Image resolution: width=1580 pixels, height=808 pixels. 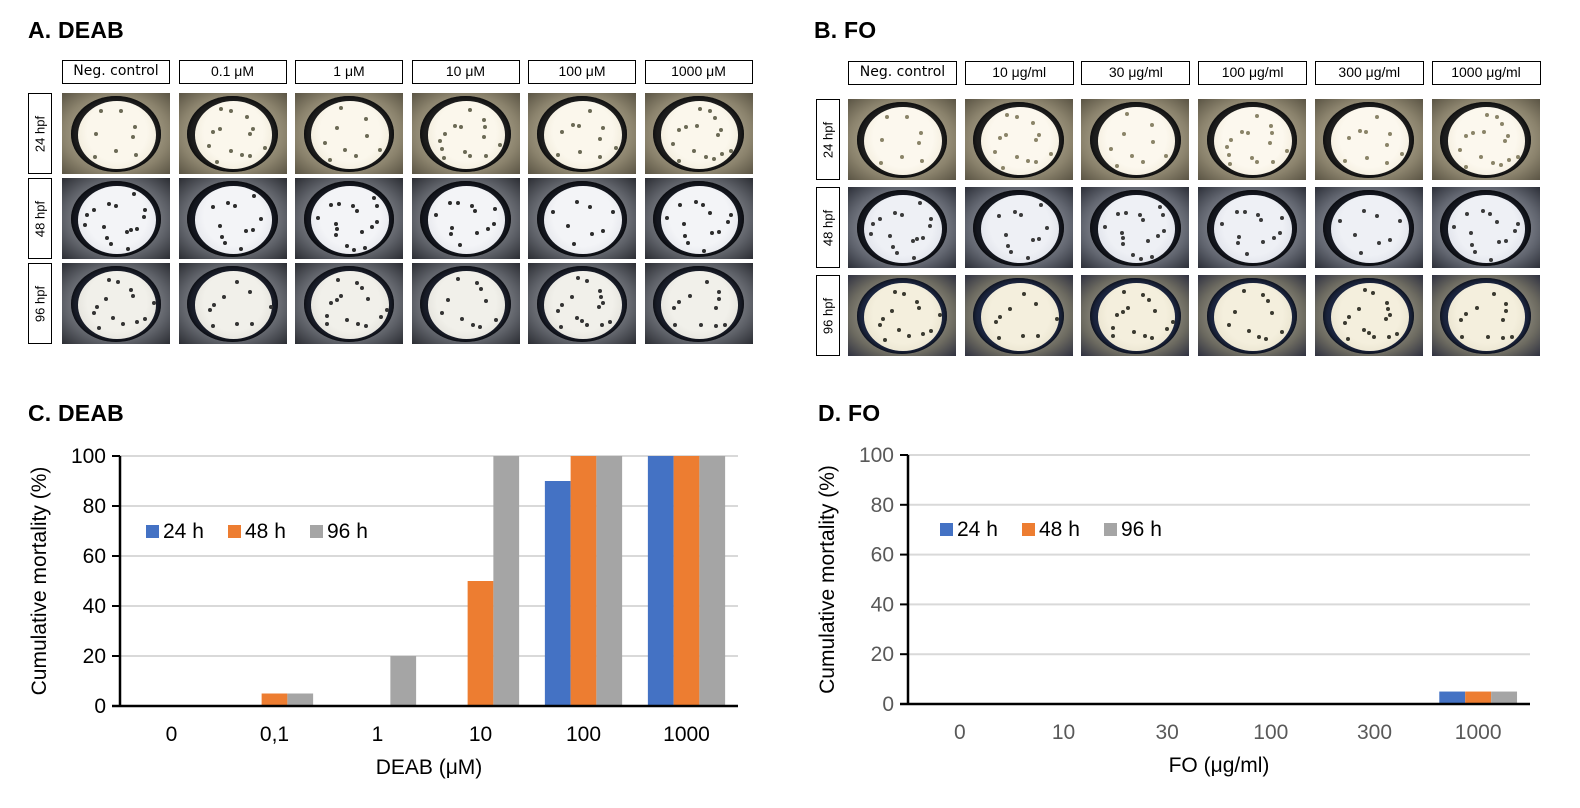 What do you see at coordinates (1374, 732) in the screenshot?
I see `x-tick-label: 300` at bounding box center [1374, 732].